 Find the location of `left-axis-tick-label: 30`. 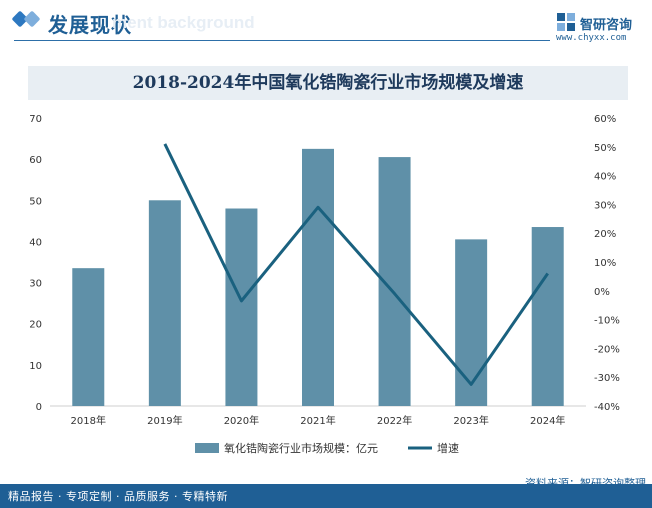

left-axis-tick-label: 30 is located at coordinates (35, 284).